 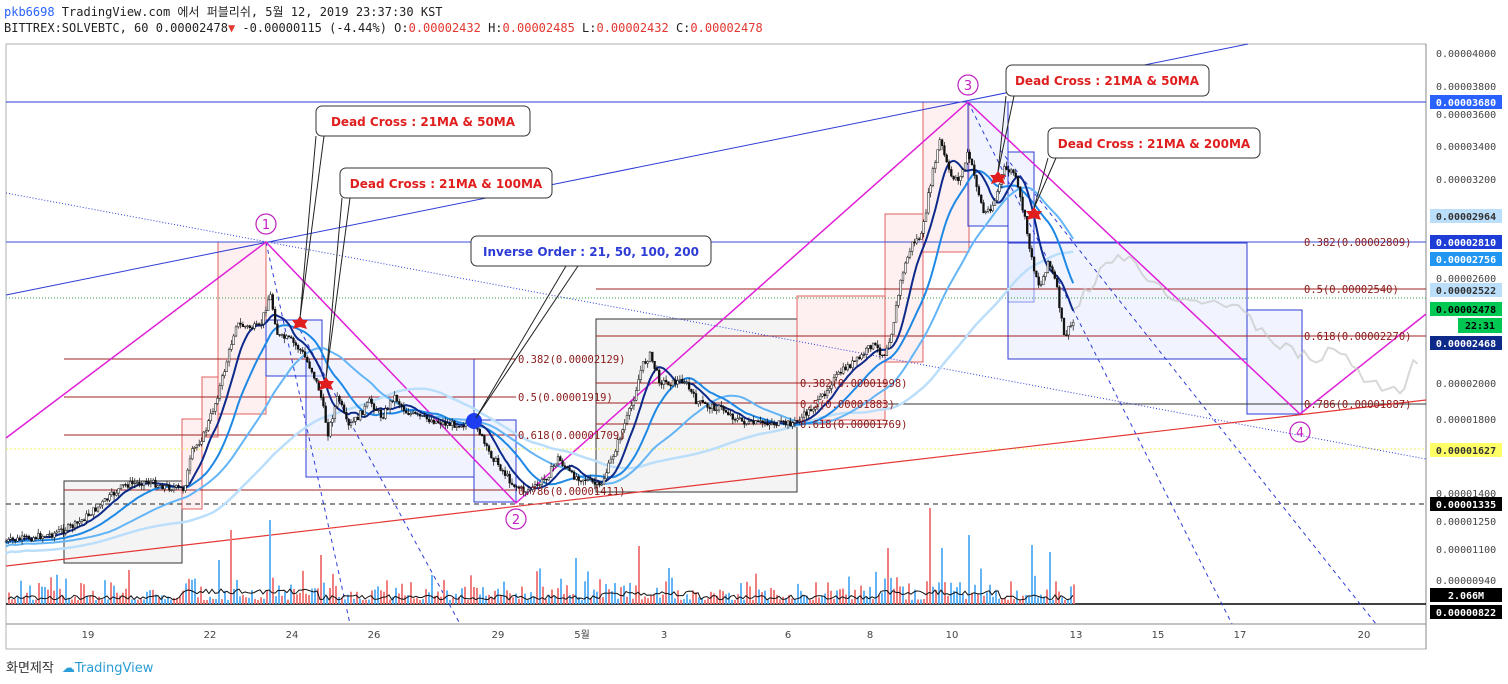 I want to click on callout-4: Dead Cross : 21MA & 50MA, so click(x=1107, y=80).